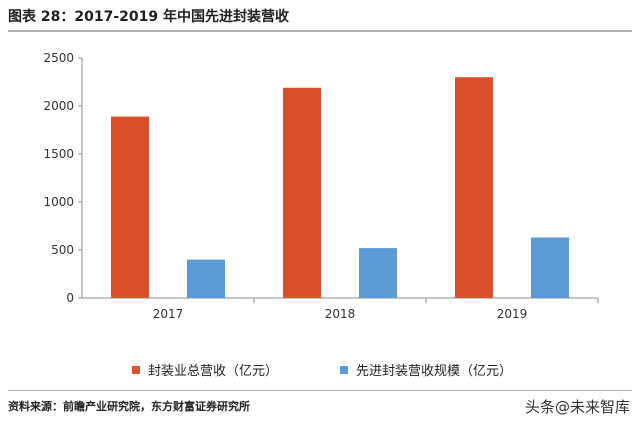  Describe the element at coordinates (62, 250) in the screenshot. I see `y-tick-label: 500` at that location.